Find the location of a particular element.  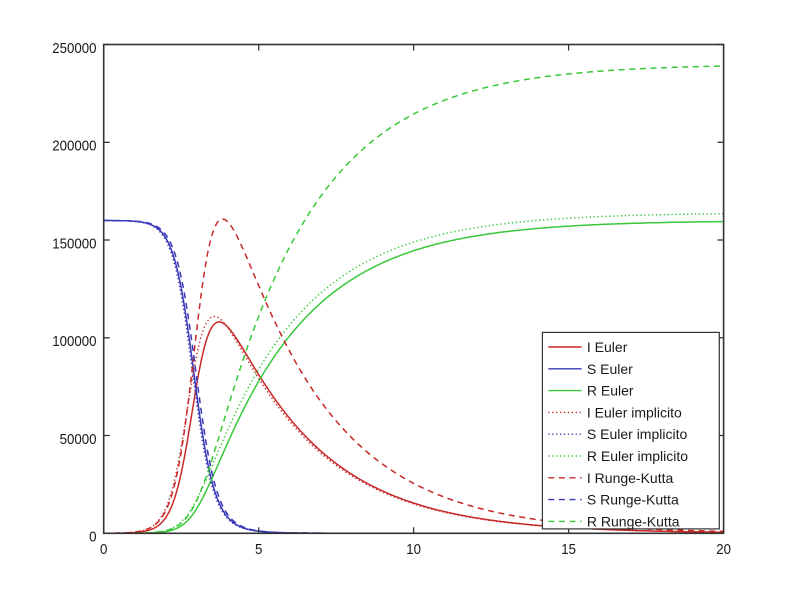

svg-text: 15 is located at coordinates (568, 549).